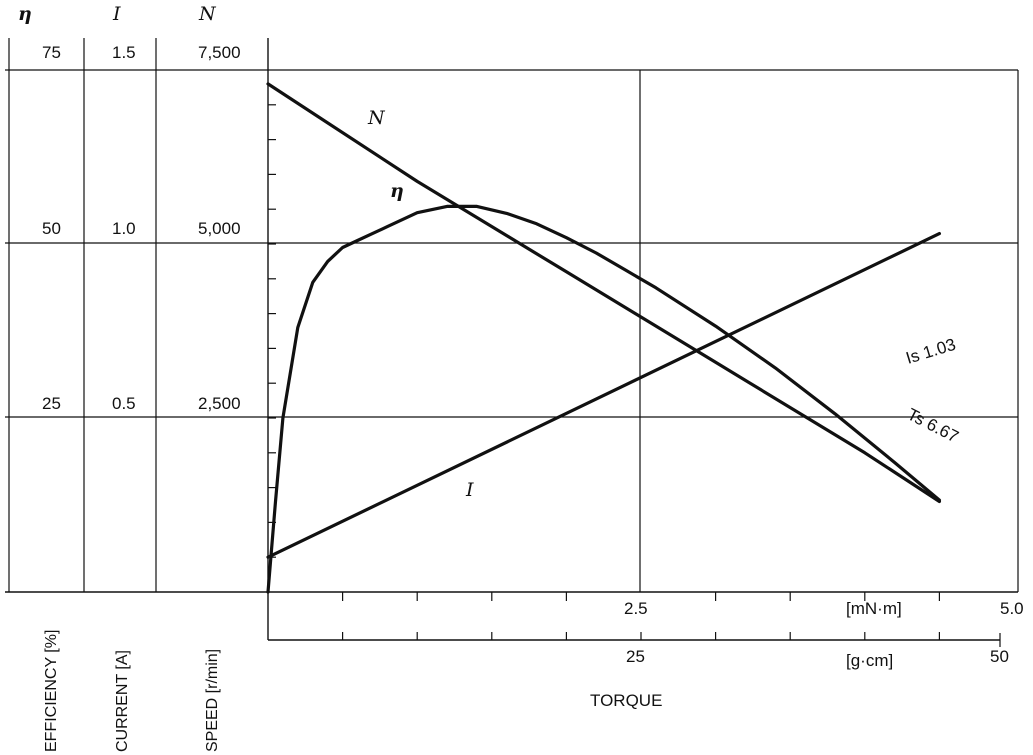  Describe the element at coordinates (212, 700) in the screenshot. I see `speed-axis-label: SPEED [r/min]` at that location.